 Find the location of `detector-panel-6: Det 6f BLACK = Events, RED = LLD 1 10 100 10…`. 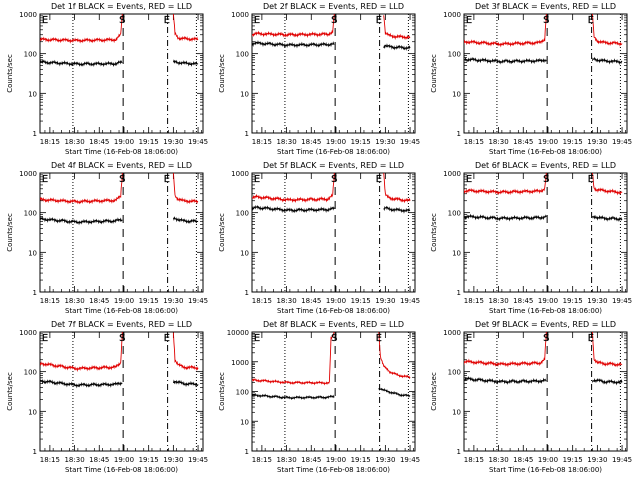

detector-panel-6: Det 6f BLACK = Events, RED = LLD 1 10 100 10… is located at coordinates (531, 238).